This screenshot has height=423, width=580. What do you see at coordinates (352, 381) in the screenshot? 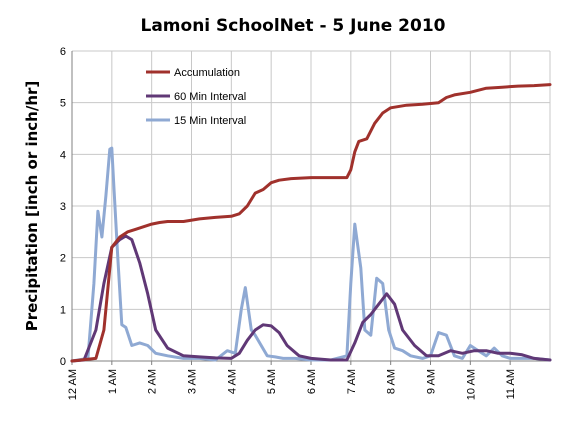
I see `x-tick-label: 7 AM` at bounding box center [352, 381].